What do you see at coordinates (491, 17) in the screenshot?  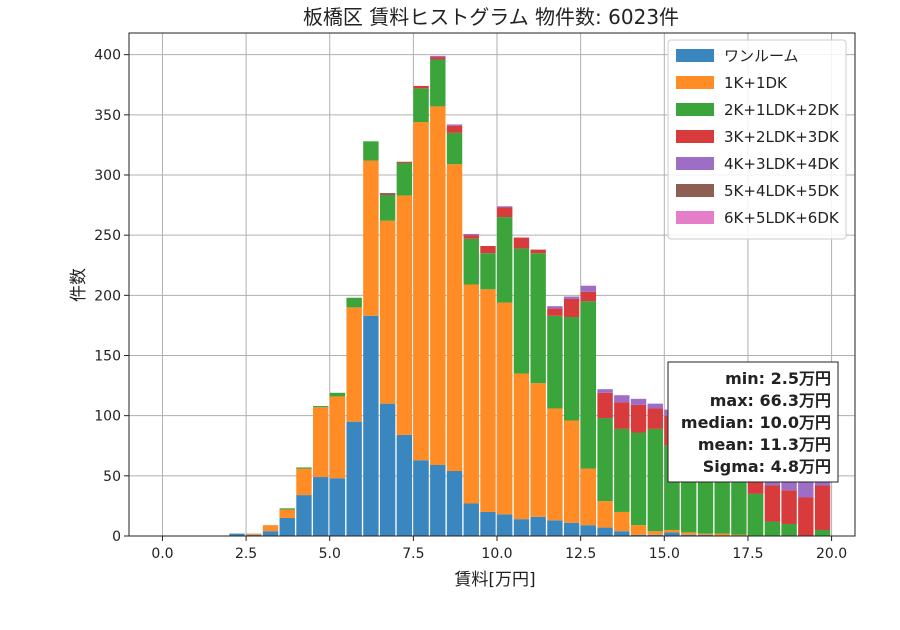 I see `chart-title: 板橋区 賃料ヒストグラム 物件数: 6023件` at bounding box center [491, 17].